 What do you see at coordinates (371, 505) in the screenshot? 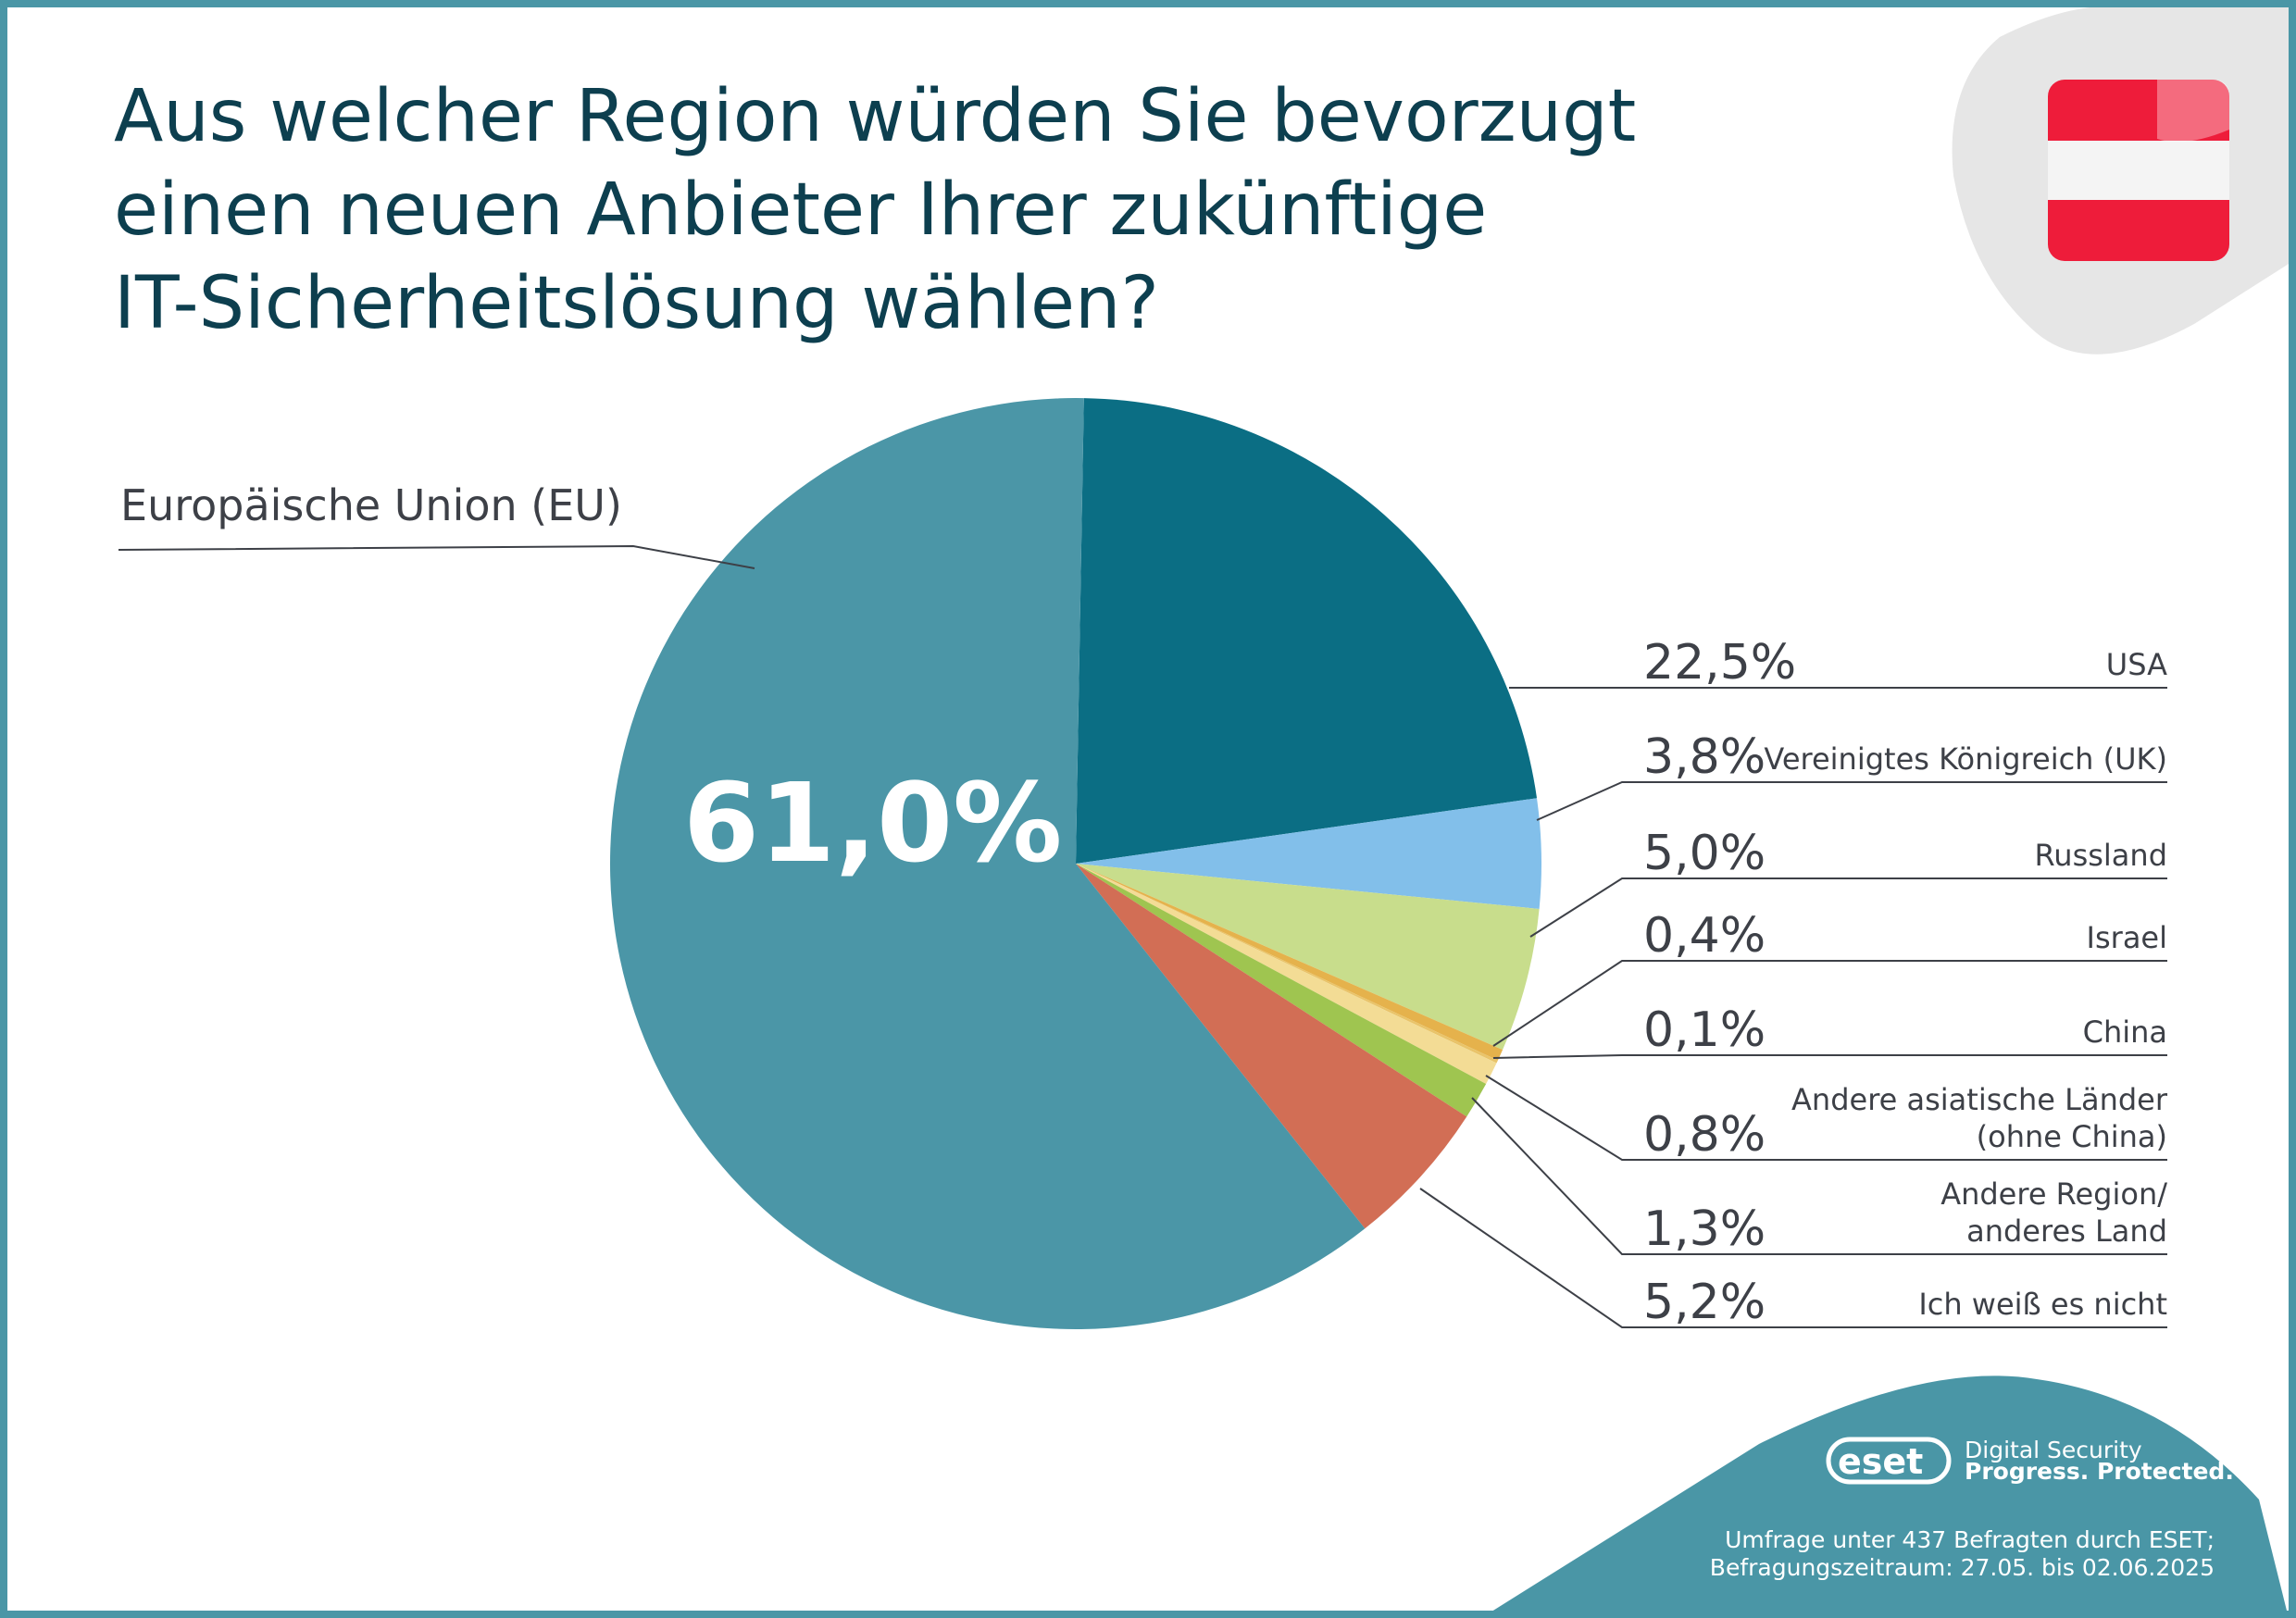
I see `eu-label: Europäische Union (EU)` at bounding box center [371, 505].